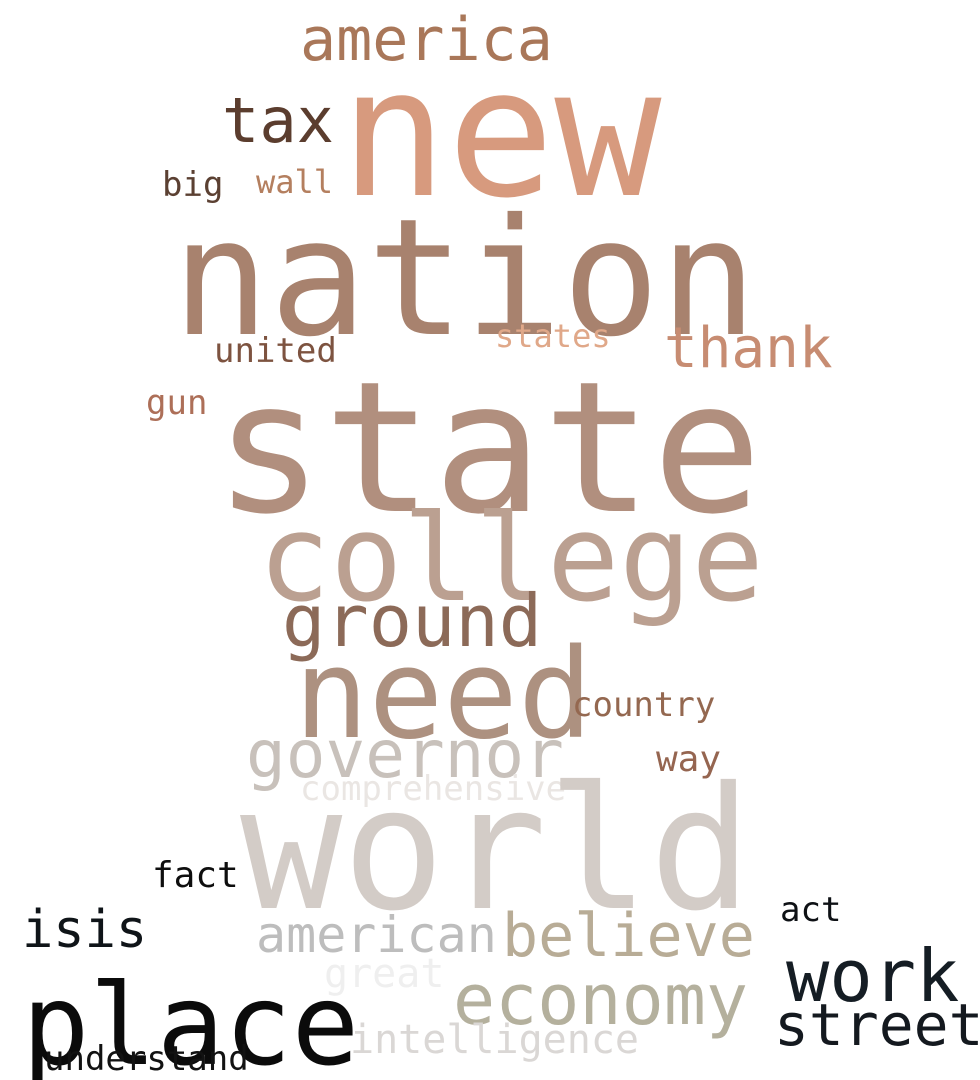 Image resolution: width=980 pixels, height=1080 pixels. Describe the element at coordinates (644, 705) in the screenshot. I see `word-country: country` at that location.